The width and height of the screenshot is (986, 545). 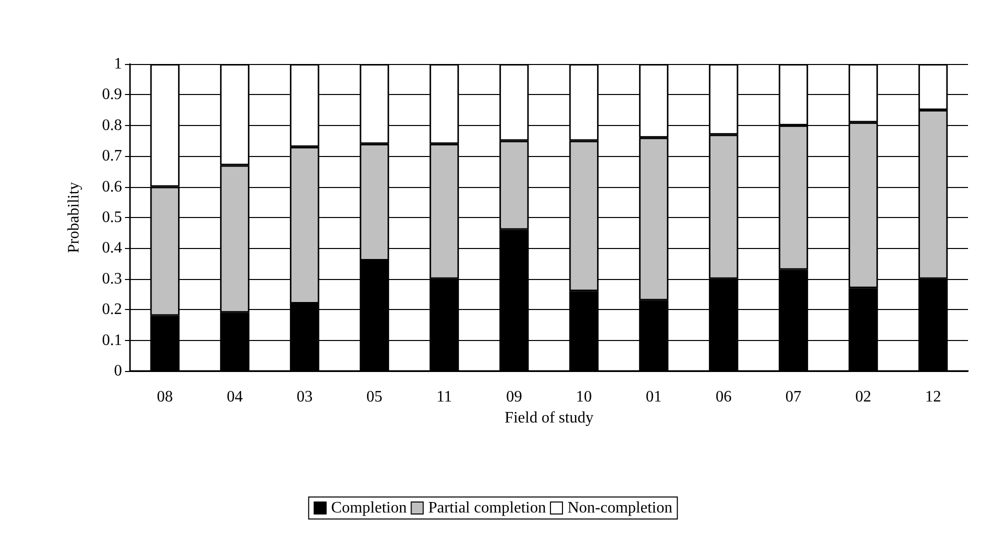 What do you see at coordinates (234, 397) in the screenshot?
I see `x-tick-label: 04` at bounding box center [234, 397].